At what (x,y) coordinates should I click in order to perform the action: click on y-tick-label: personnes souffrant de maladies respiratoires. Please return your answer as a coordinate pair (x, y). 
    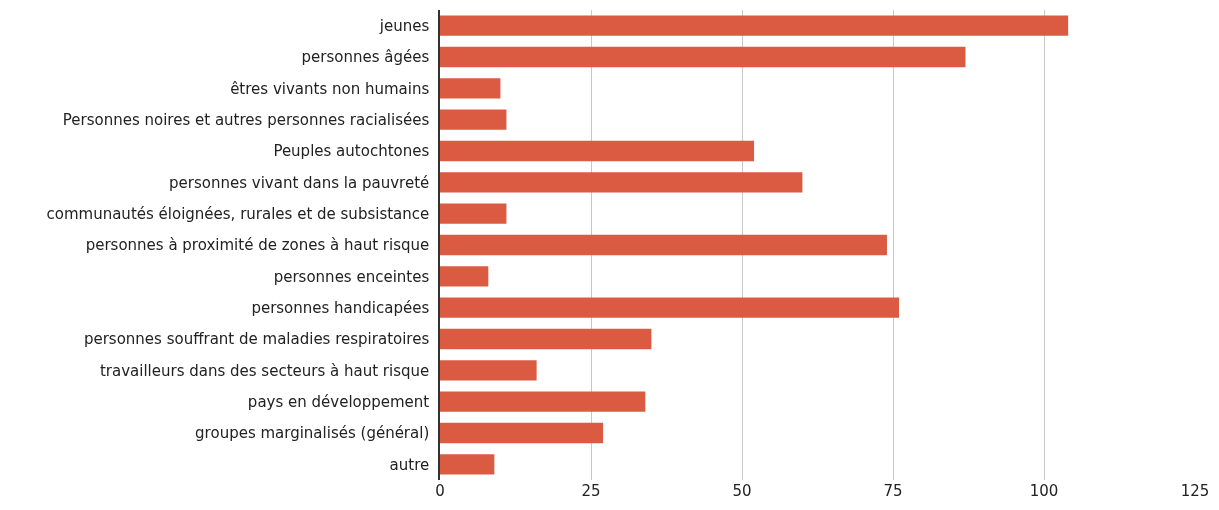
    Looking at the image, I should click on (256, 339).